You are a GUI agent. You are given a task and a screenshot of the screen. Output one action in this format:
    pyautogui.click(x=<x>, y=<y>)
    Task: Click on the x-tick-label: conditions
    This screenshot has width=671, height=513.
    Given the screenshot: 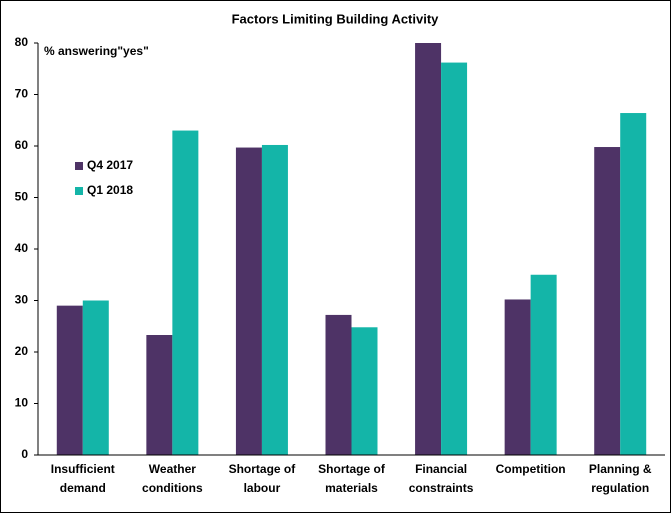 What is the action you would take?
    pyautogui.click(x=172, y=488)
    